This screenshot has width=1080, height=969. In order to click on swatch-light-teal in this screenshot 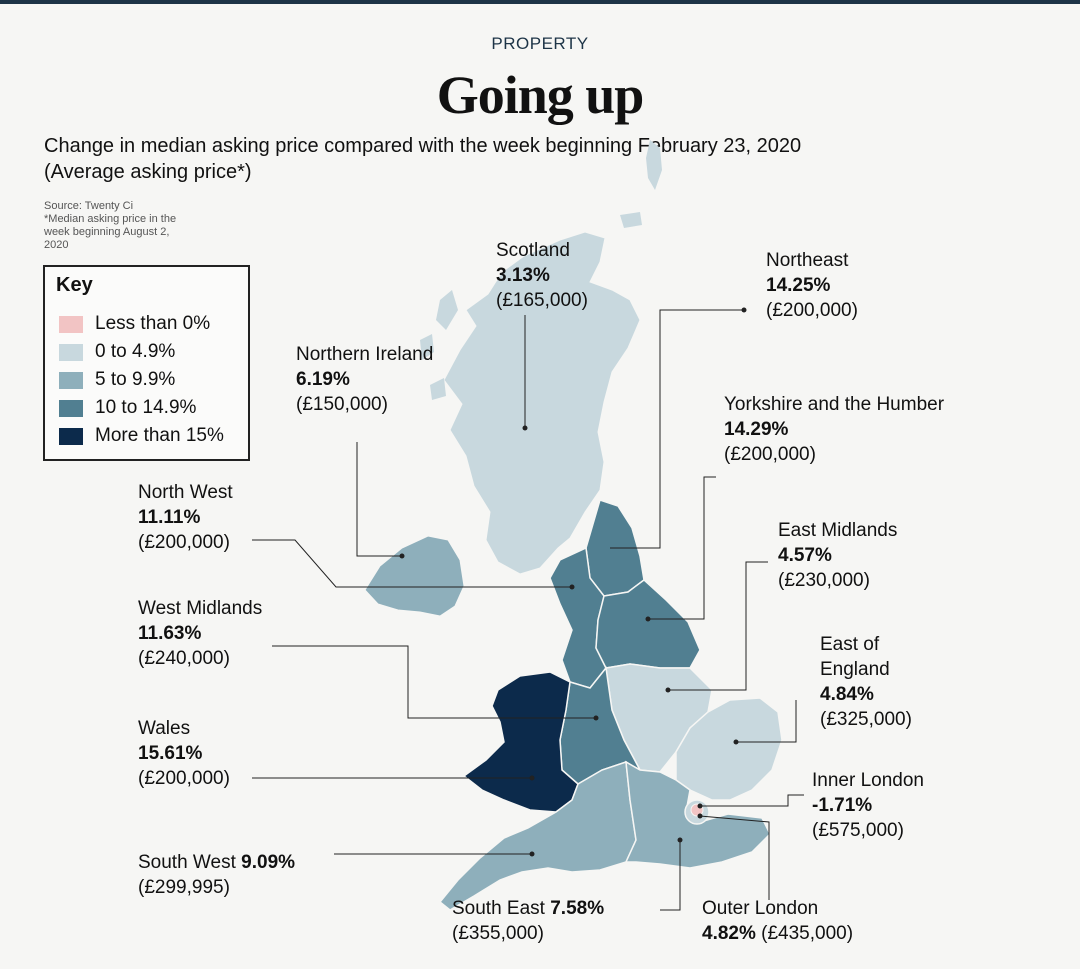, I will do `click(71, 380)`.